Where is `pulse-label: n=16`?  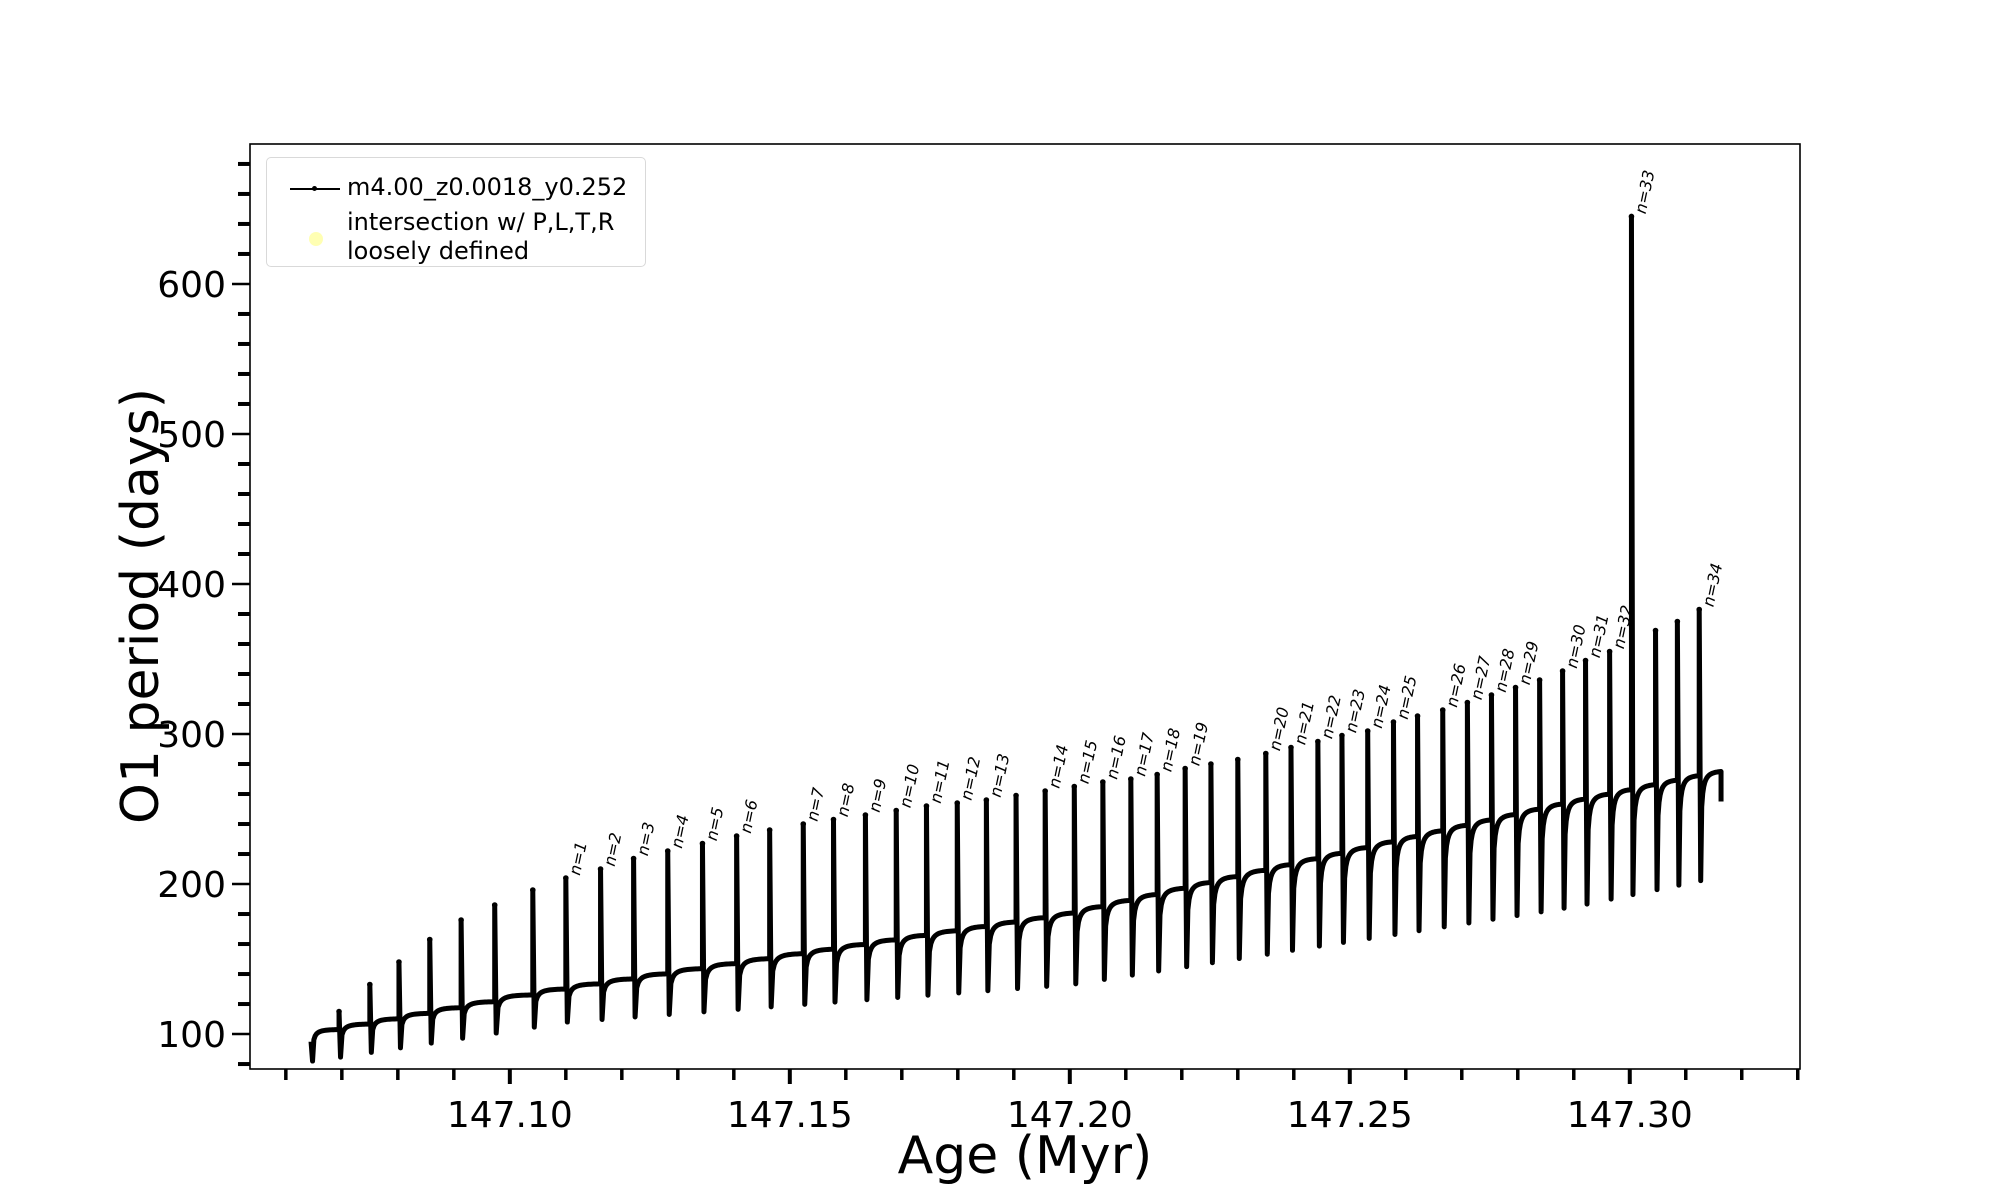
pulse-label: n=16 is located at coordinates (1116, 757).